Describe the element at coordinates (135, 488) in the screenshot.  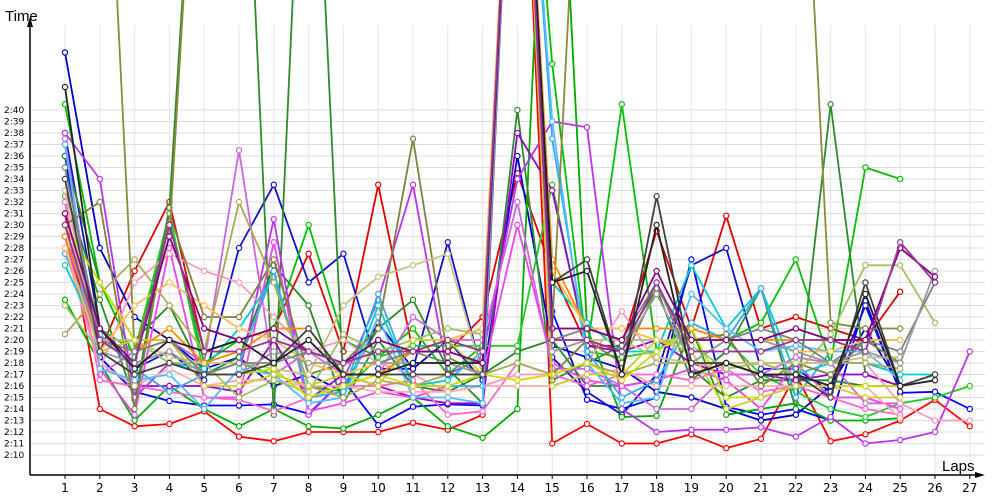
I see `x-tick-label: 3` at that location.